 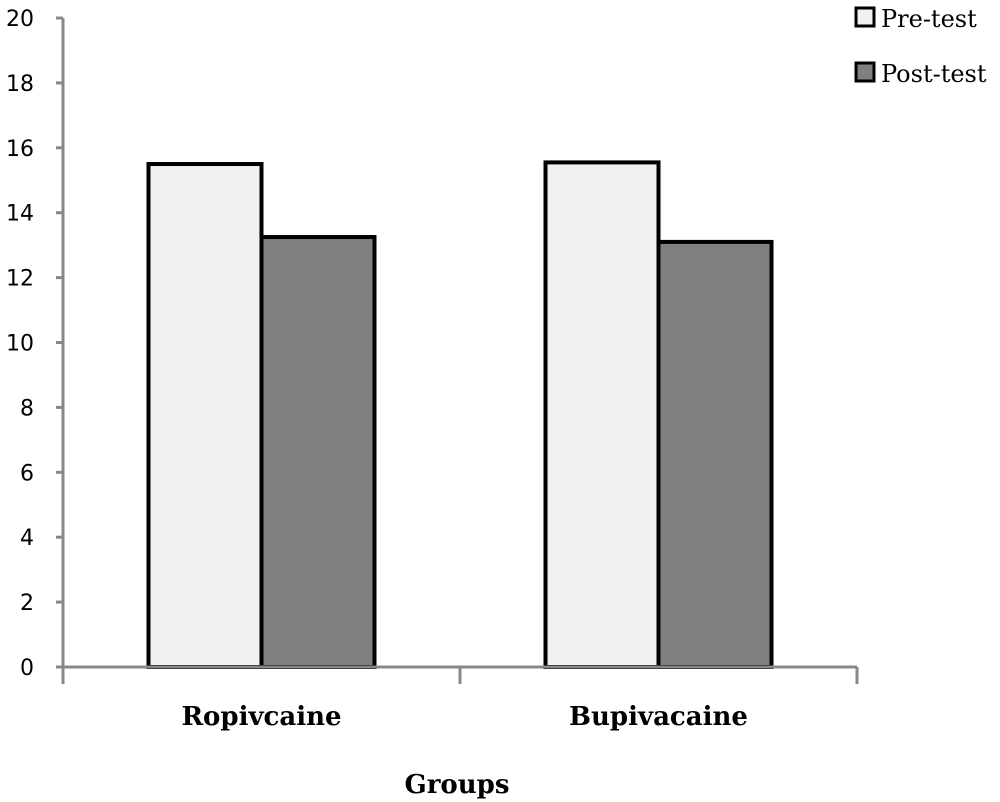 I want to click on y-tick-label: 16, so click(x=20, y=149).